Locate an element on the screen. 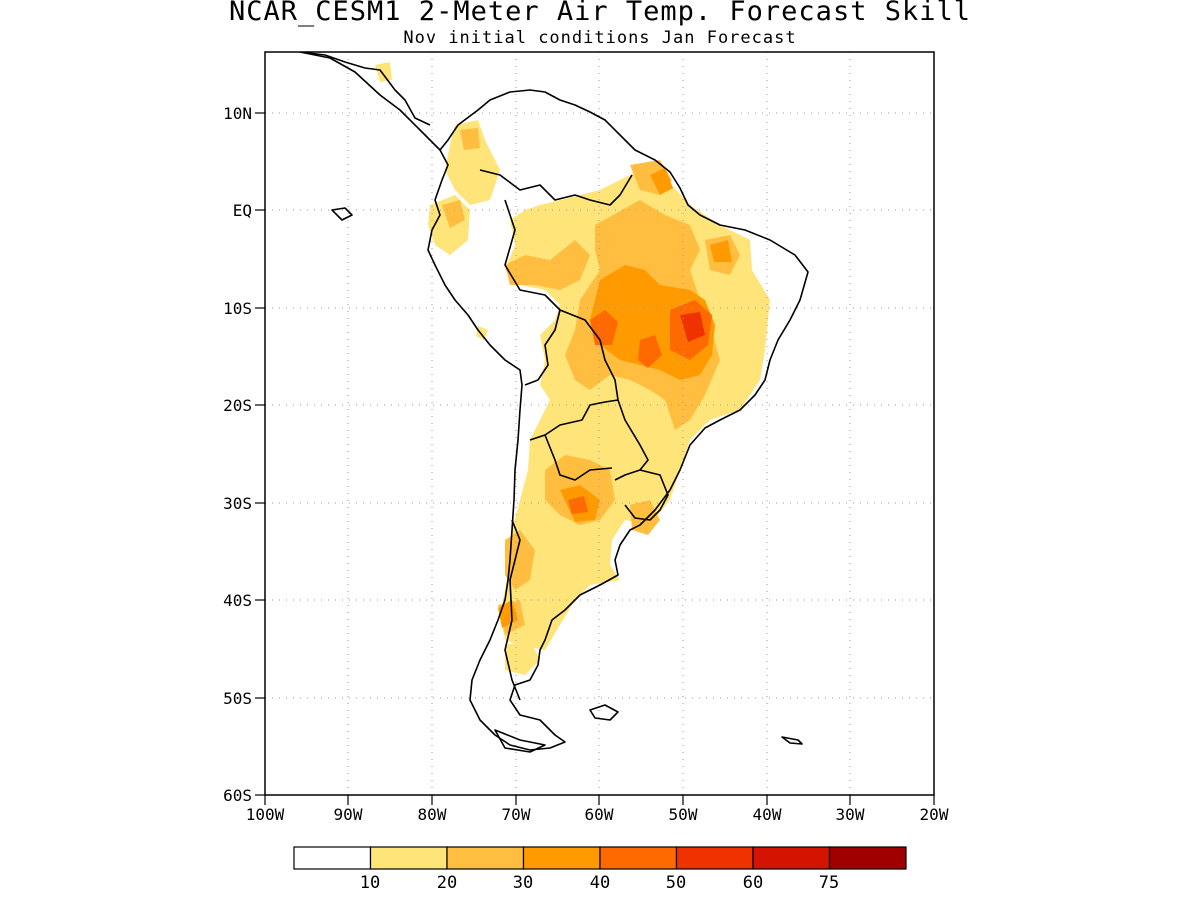 The width and height of the screenshot is (1200, 900). colorbar-label-60: 60 is located at coordinates (753, 883).